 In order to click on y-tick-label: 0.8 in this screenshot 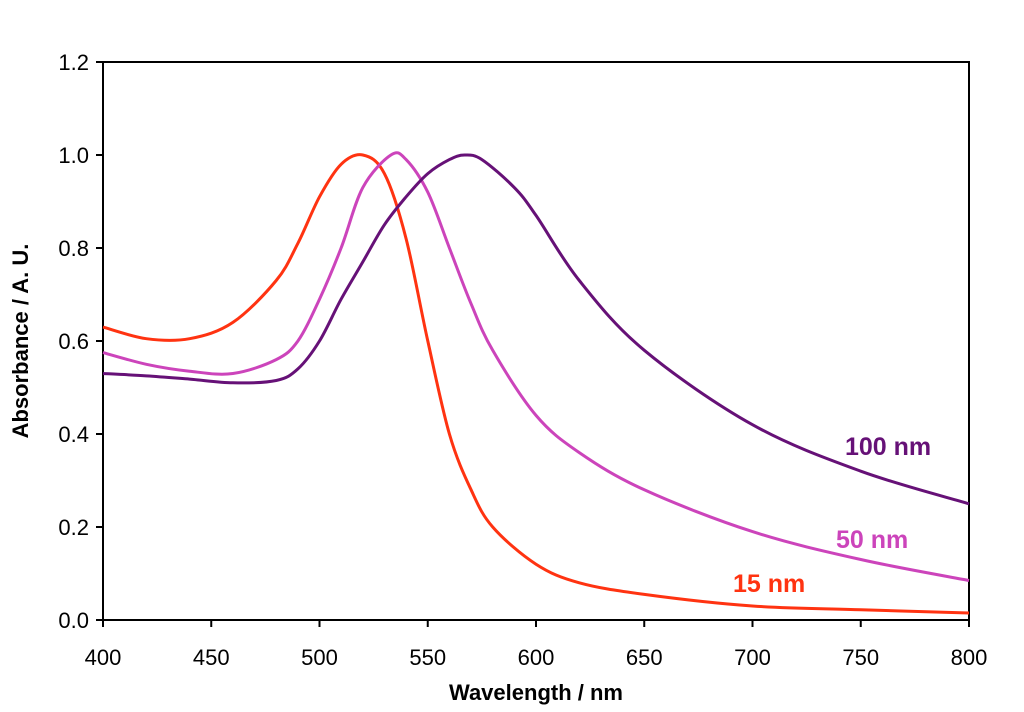, I will do `click(73, 248)`.